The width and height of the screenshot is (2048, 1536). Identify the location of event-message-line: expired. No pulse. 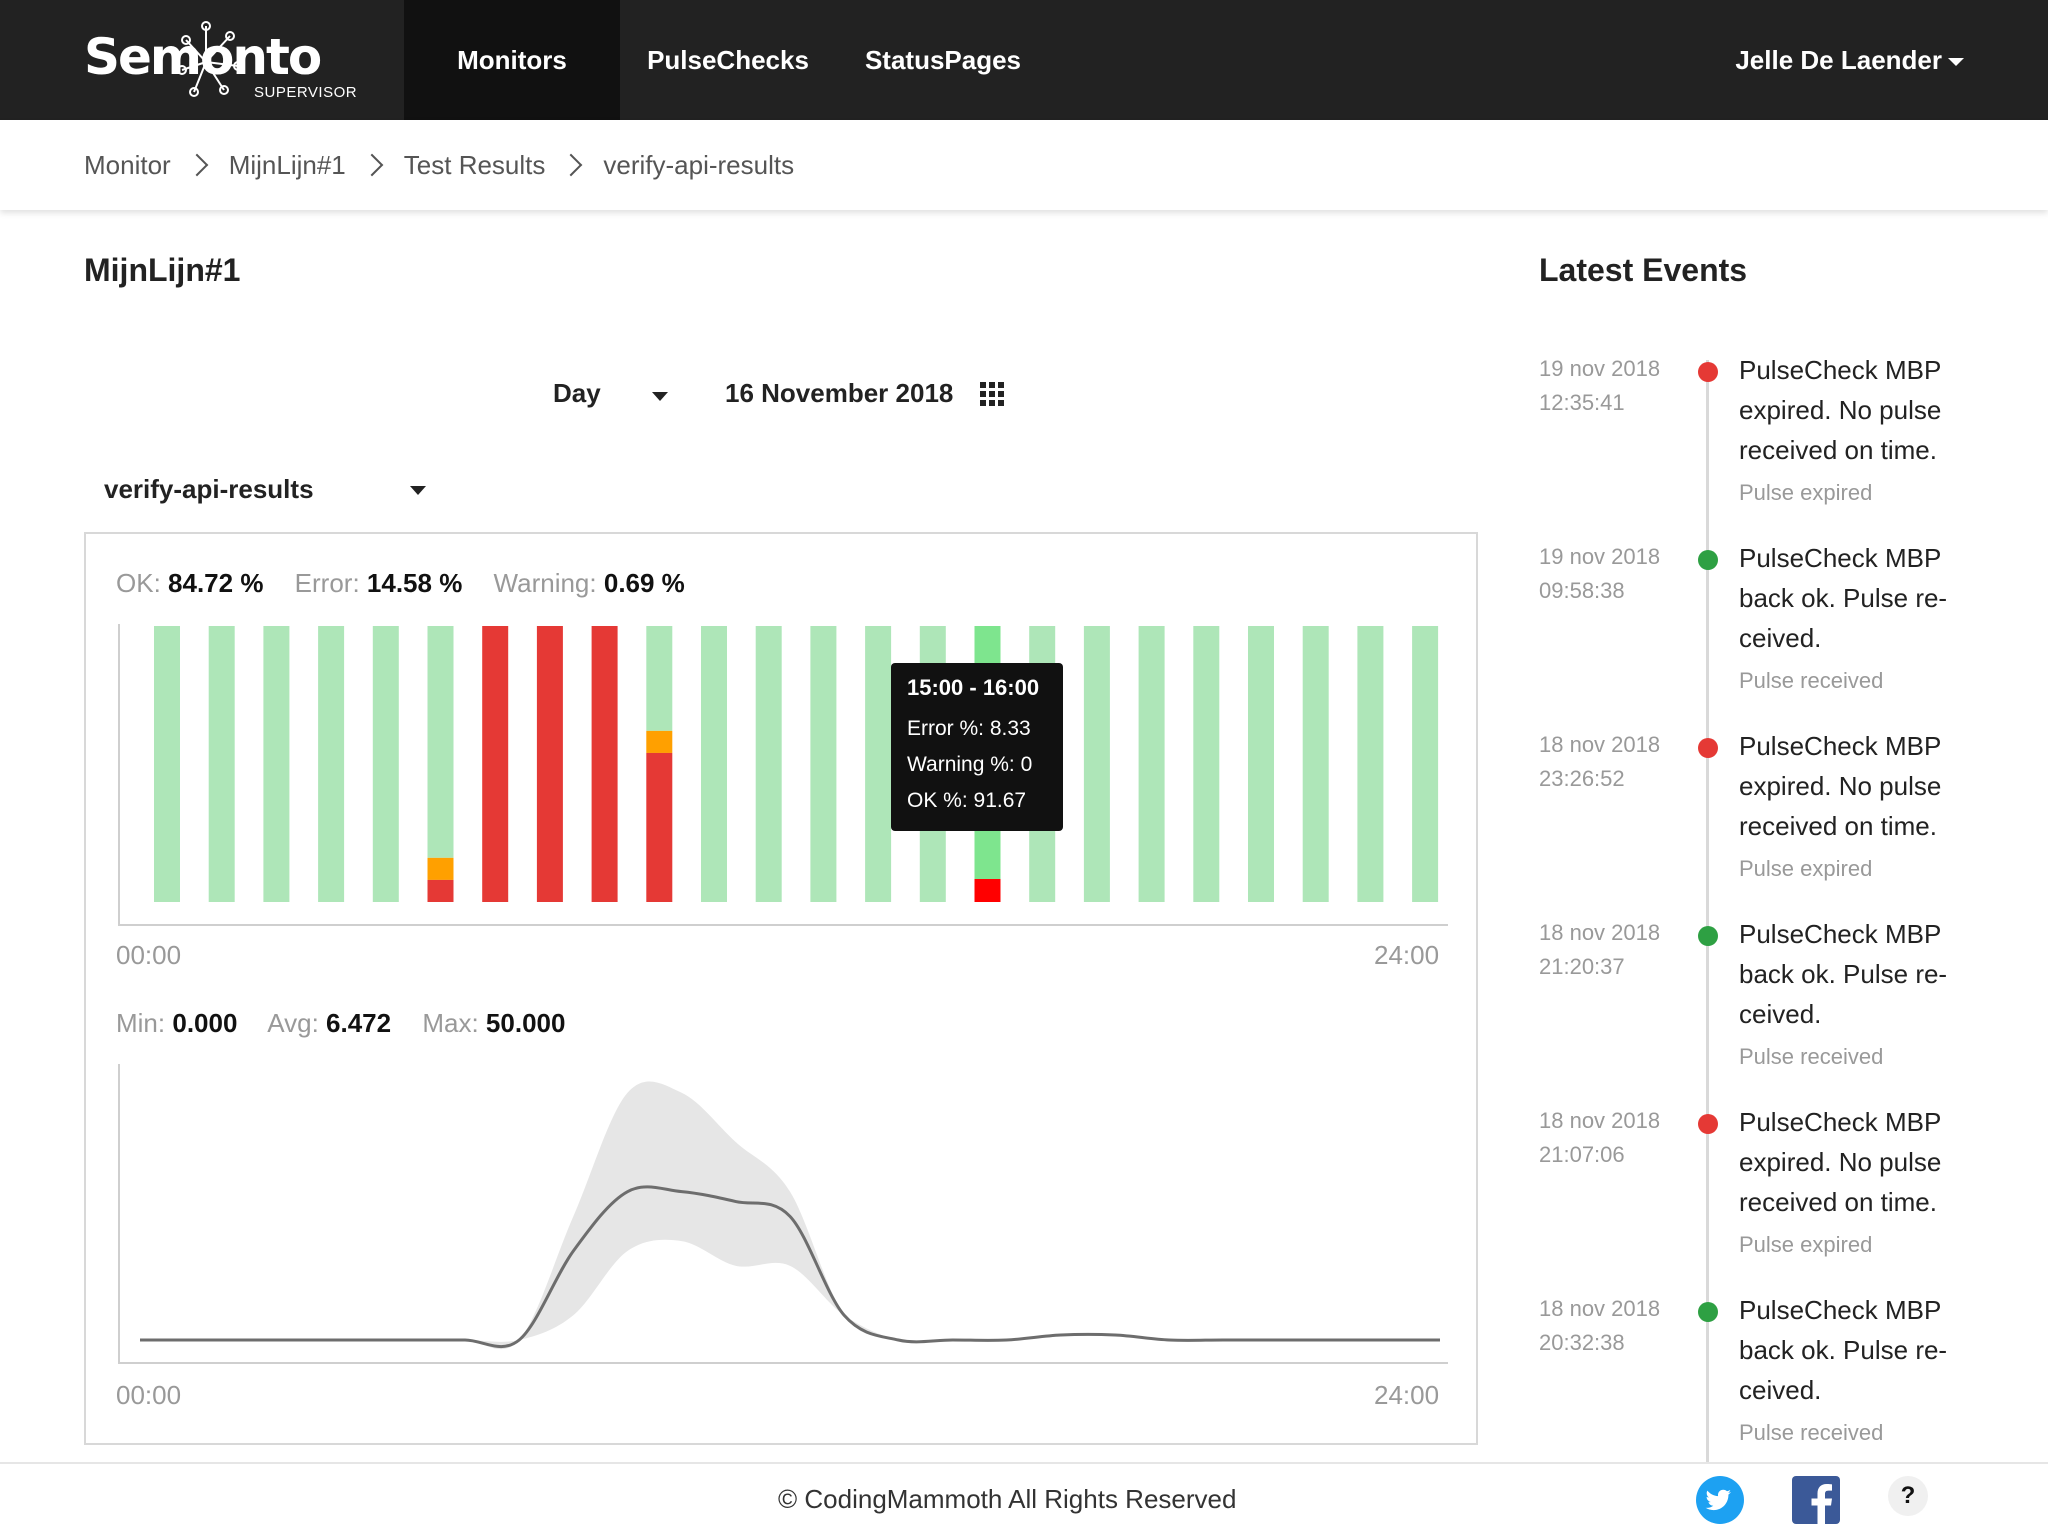
(1840, 786).